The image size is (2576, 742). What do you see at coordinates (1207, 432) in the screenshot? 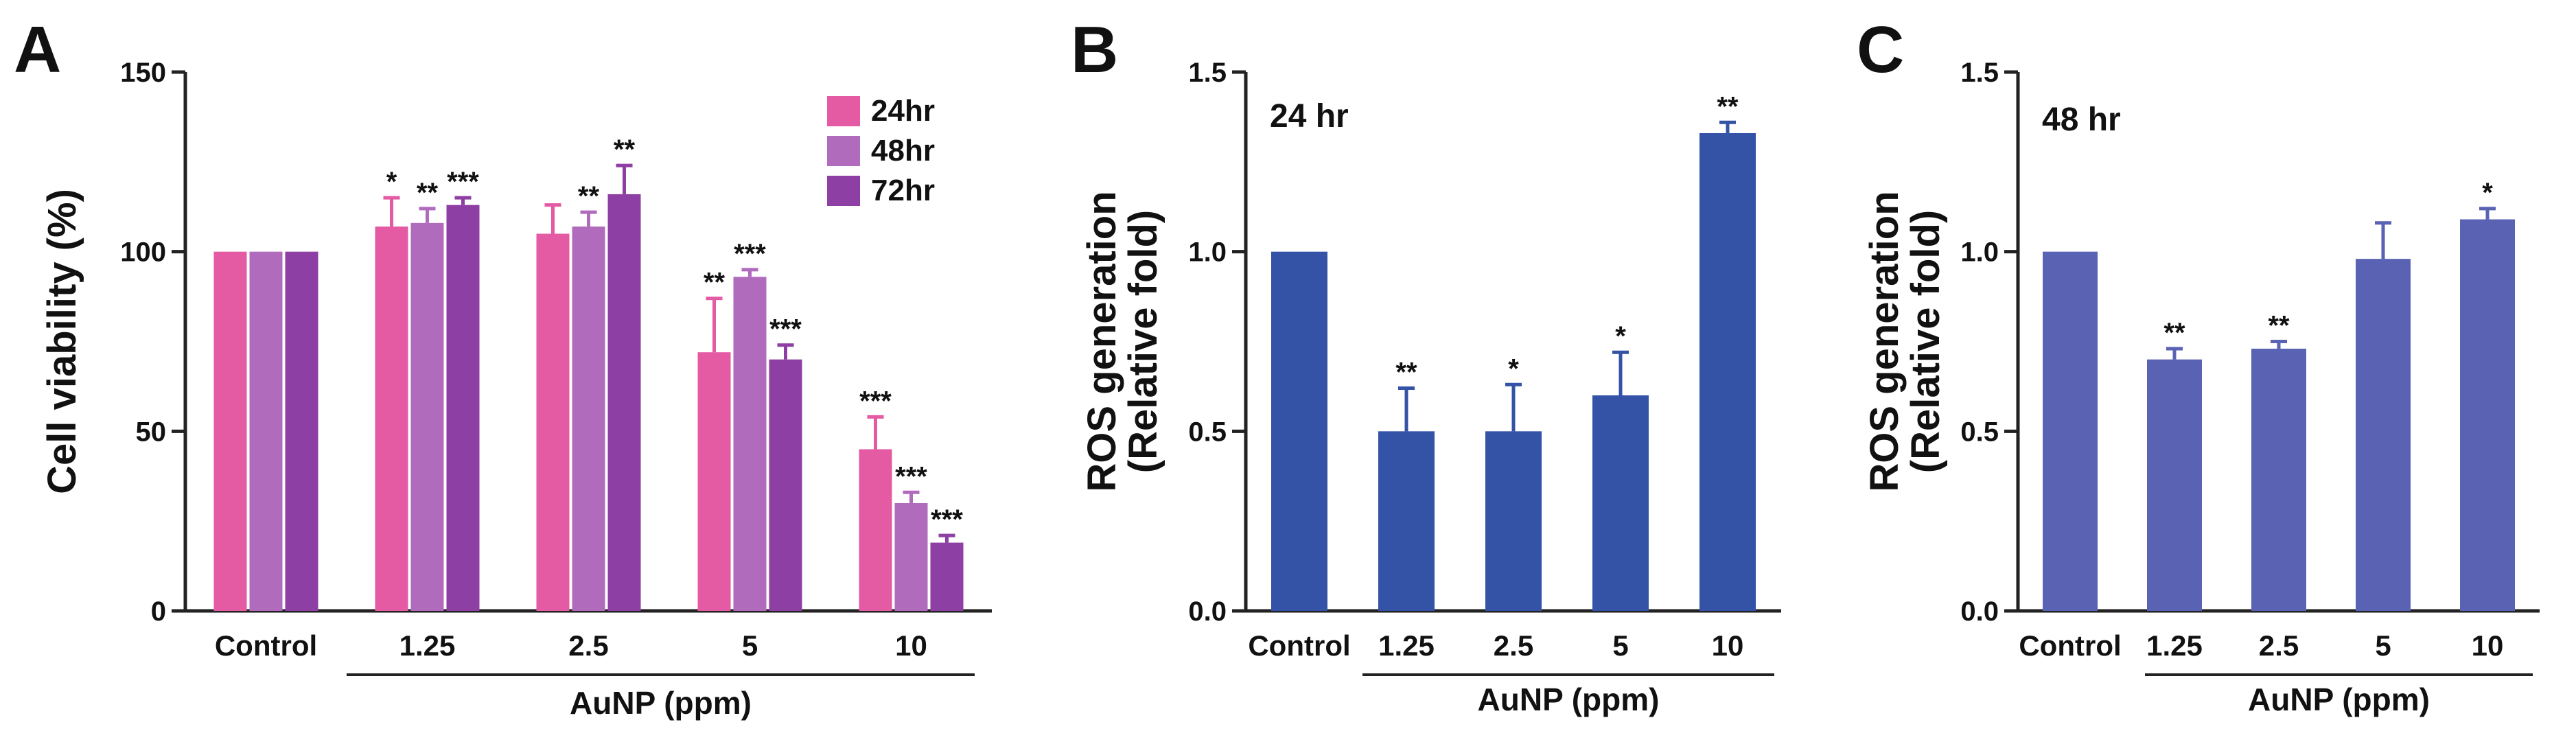
I see `y-tick-label-b: 0.5` at bounding box center [1207, 432].